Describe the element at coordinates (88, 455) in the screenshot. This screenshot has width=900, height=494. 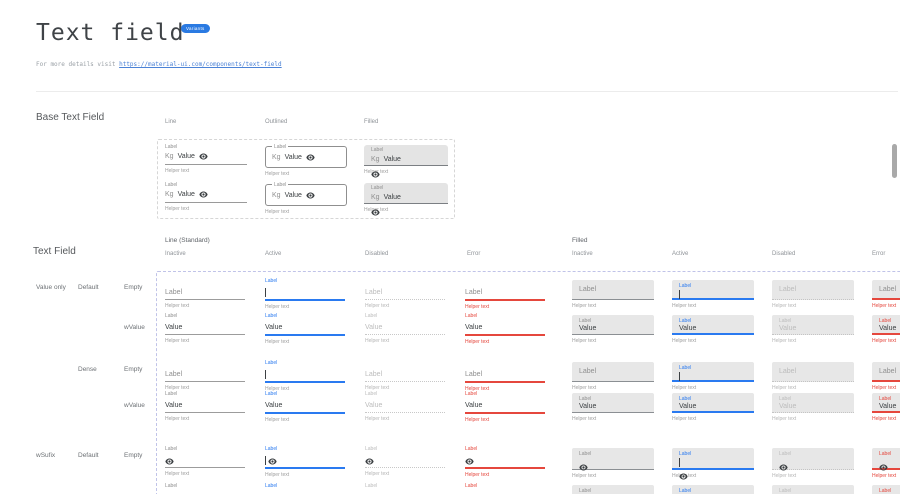
I see `row-size-label: Default` at that location.